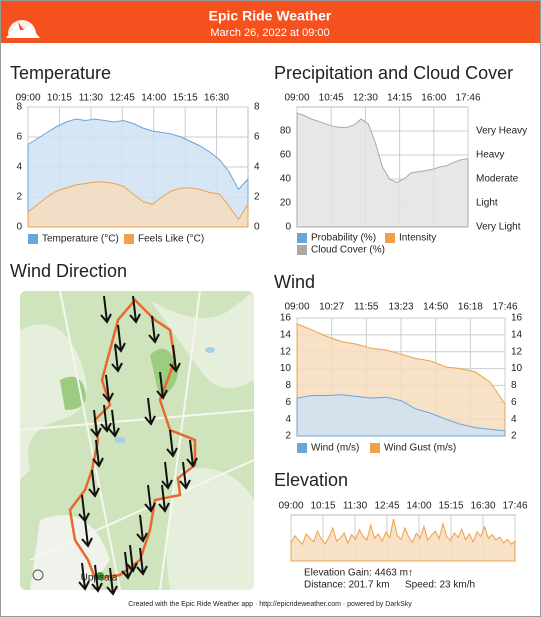 The height and width of the screenshot is (617, 541). I want to click on y-tick-label: 14, so click(286, 334).